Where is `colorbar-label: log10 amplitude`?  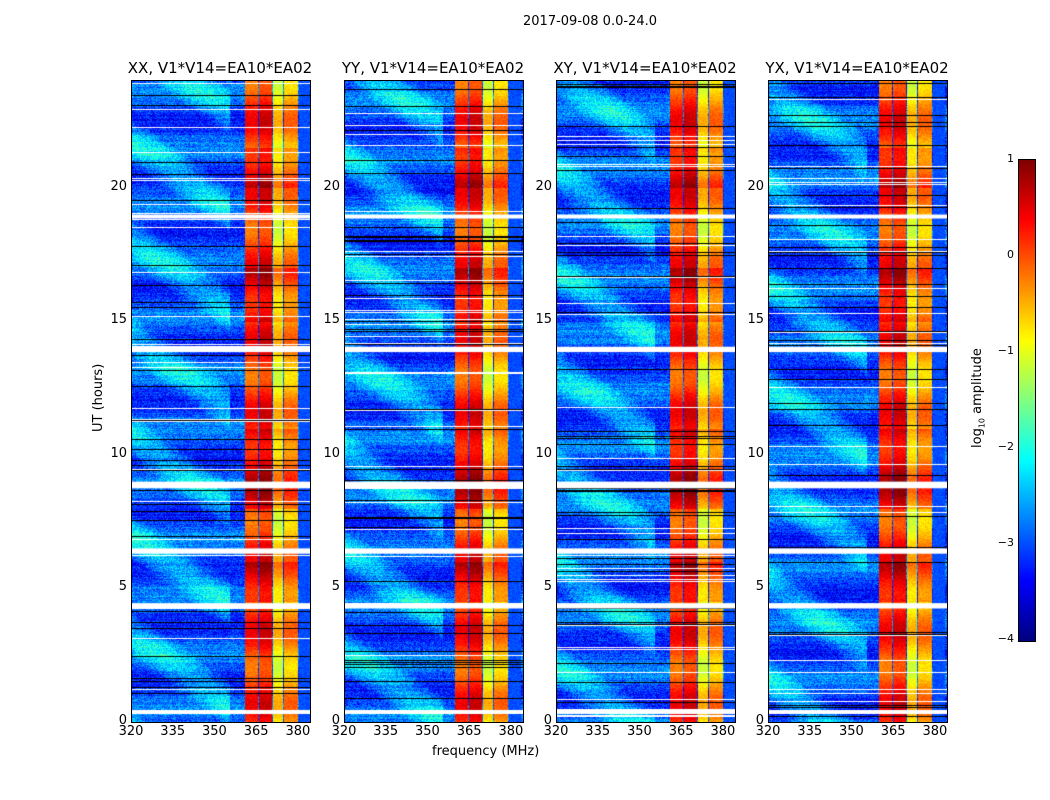
colorbar-label: log10 amplitude is located at coordinates (978, 398).